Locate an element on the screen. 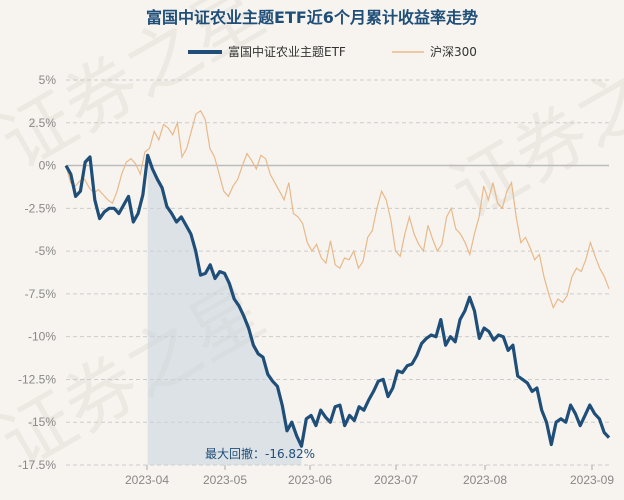 This screenshot has height=500, width=624. y-tick-label: -2.5% is located at coordinates (41, 208).